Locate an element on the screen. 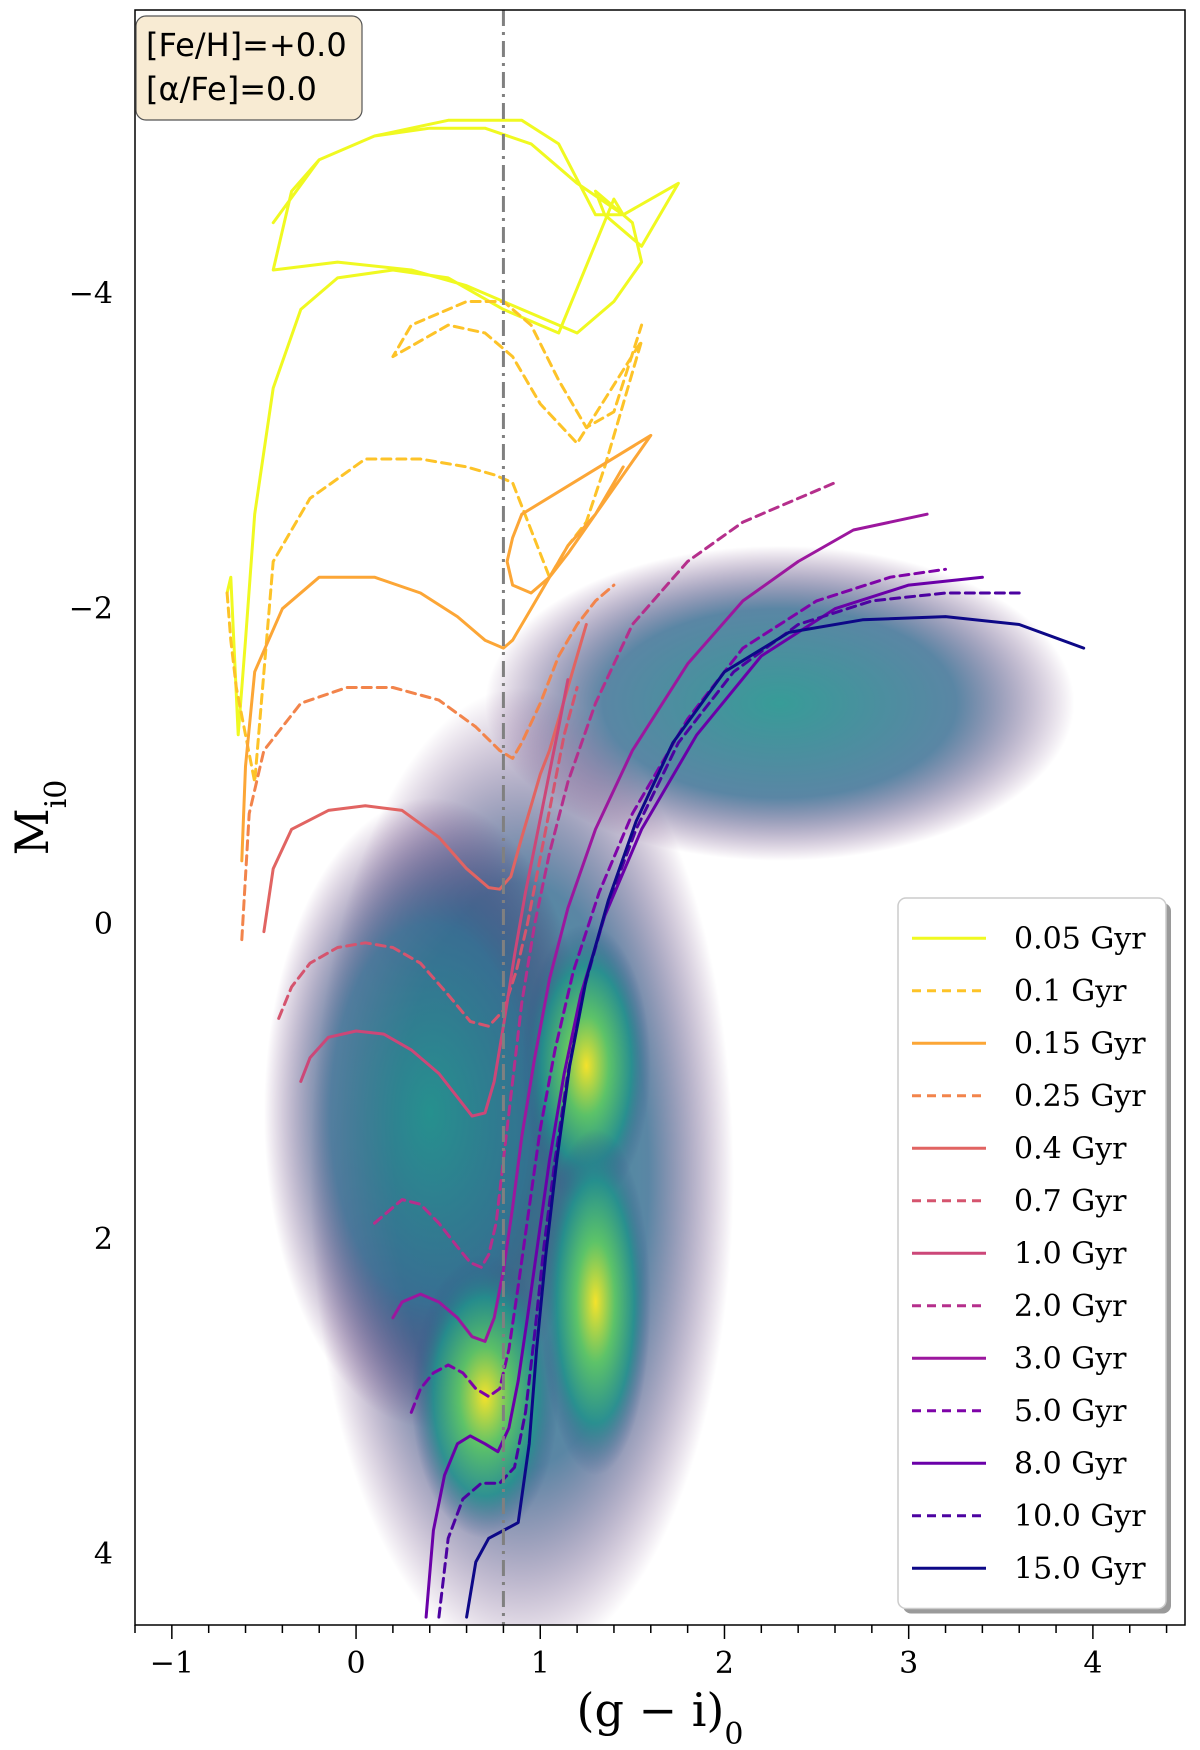  legend-label: 0.4 Gyr is located at coordinates (1070, 1148).